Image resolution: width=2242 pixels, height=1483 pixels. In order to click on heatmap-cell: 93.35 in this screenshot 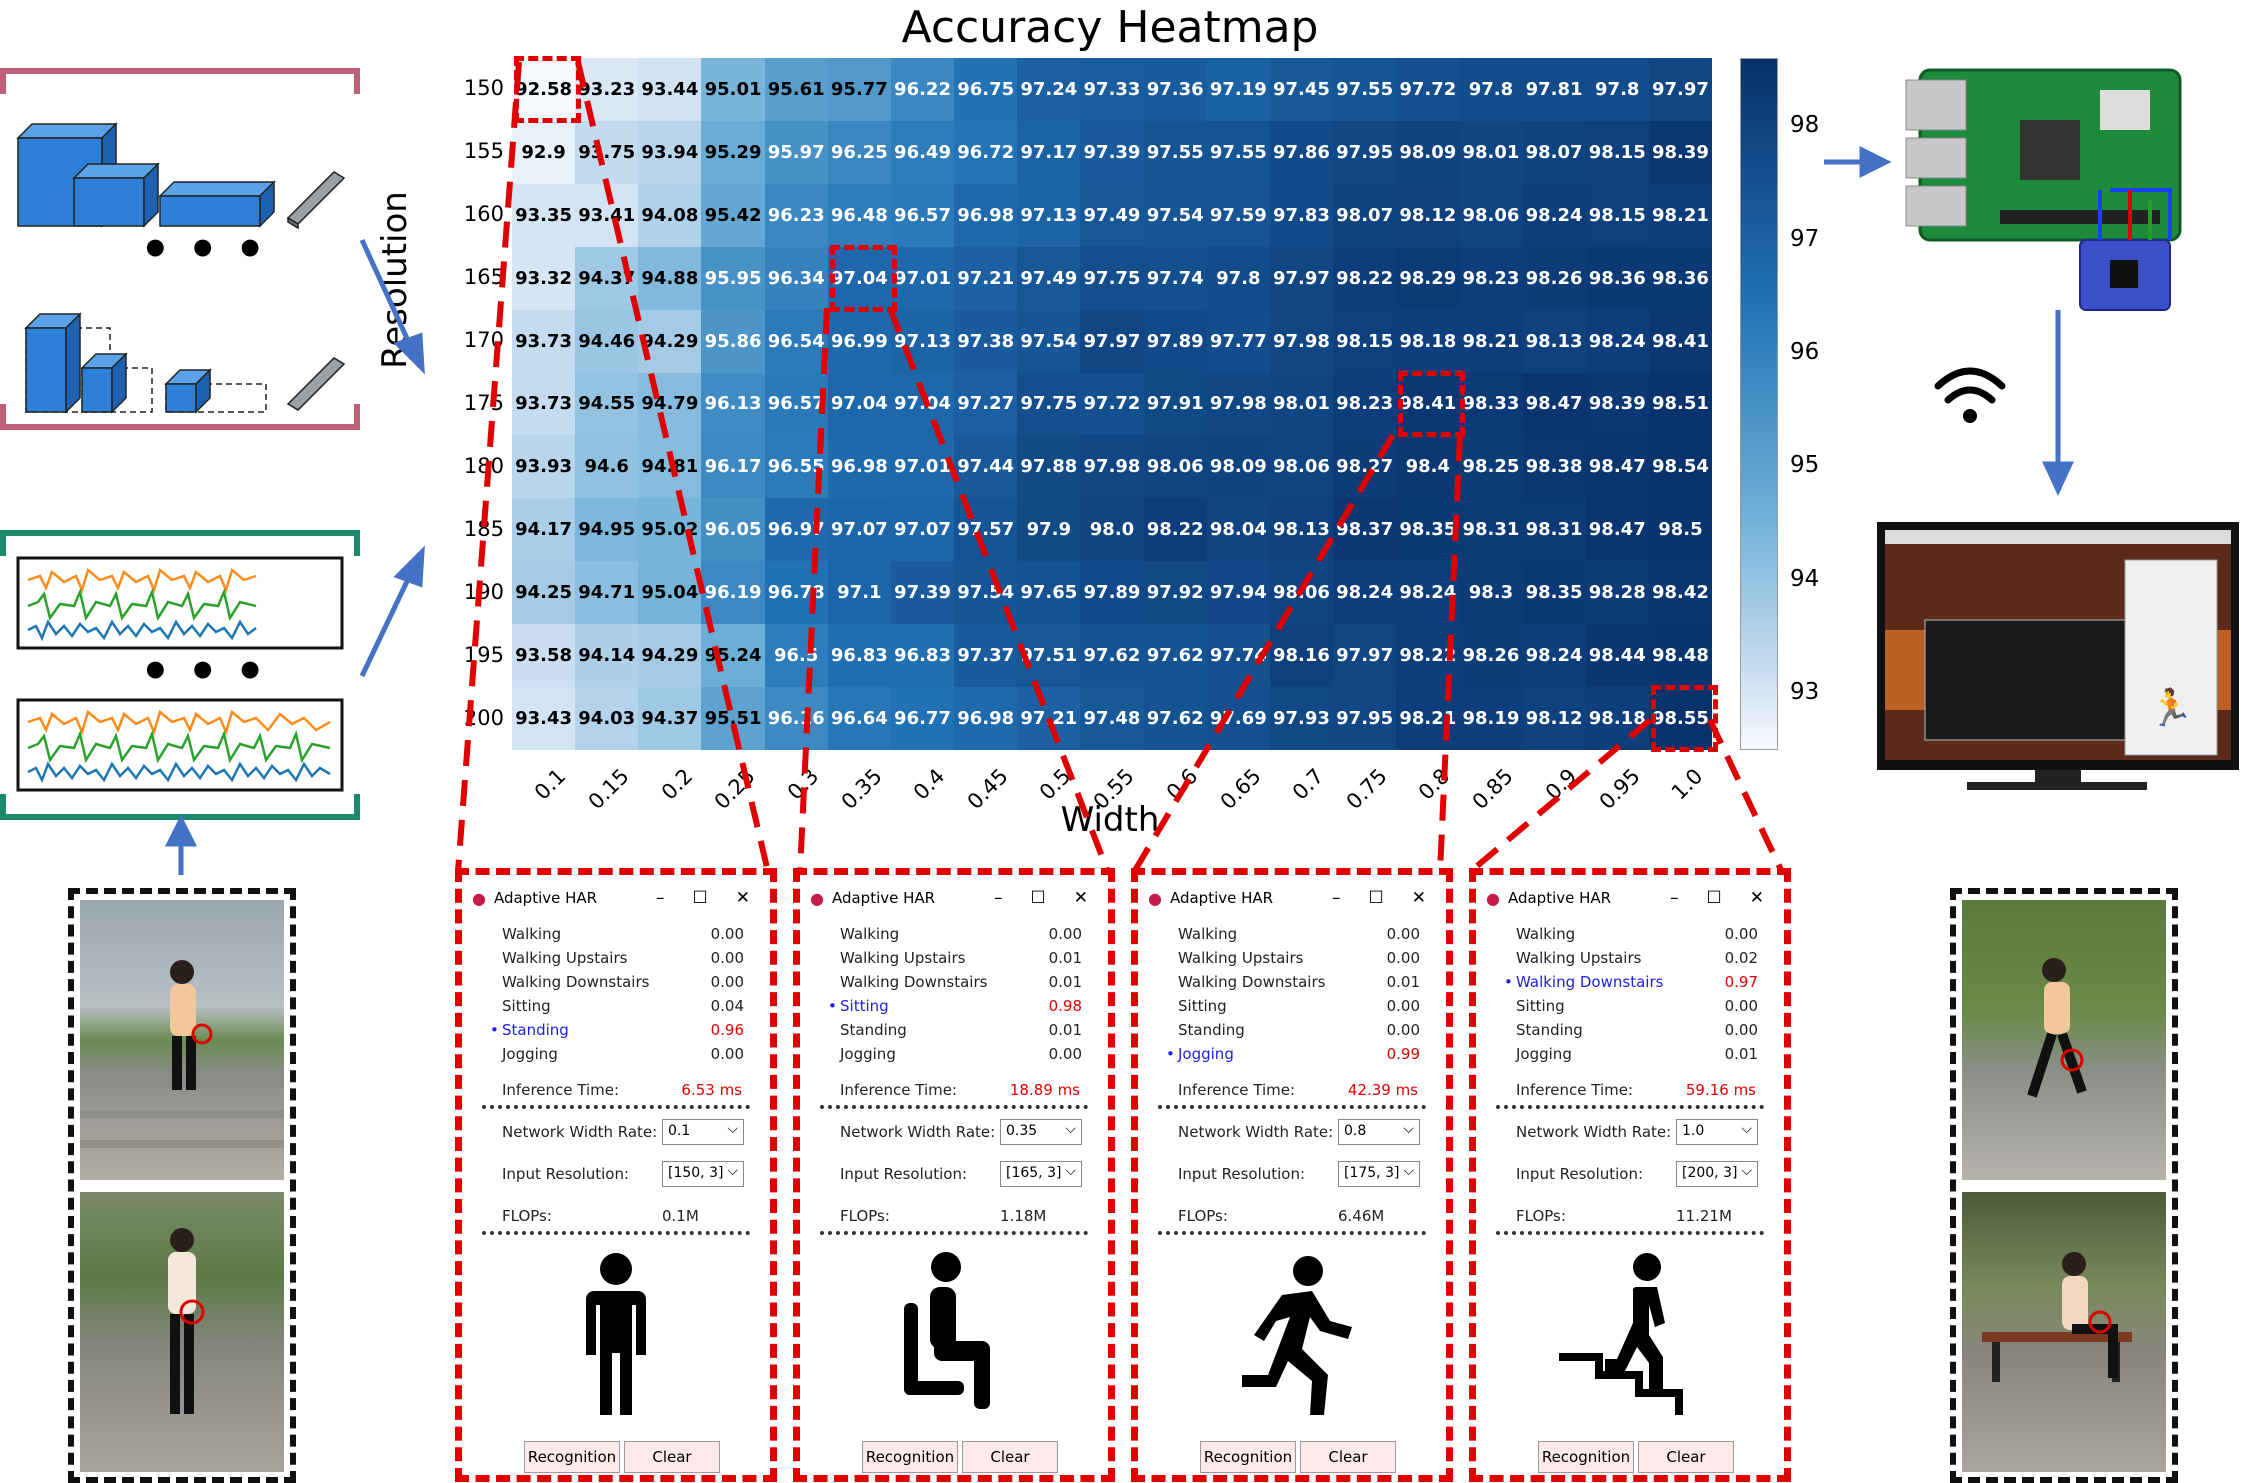, I will do `click(544, 215)`.